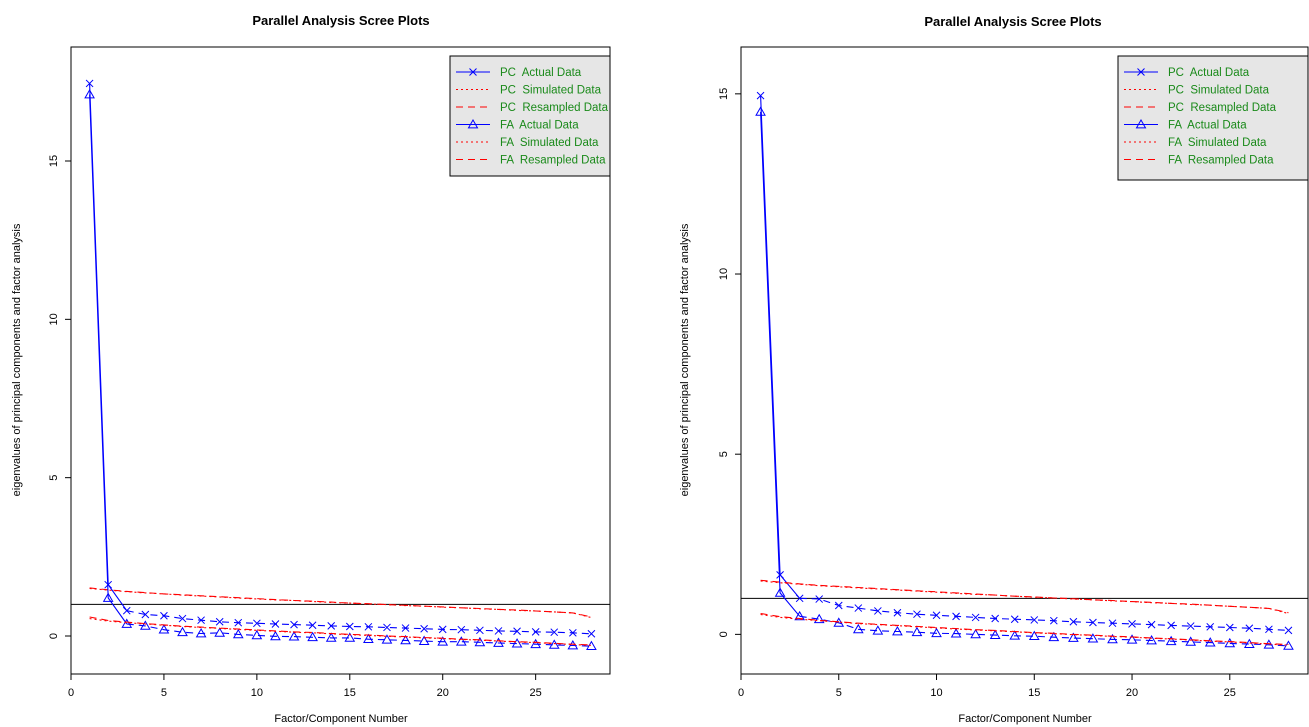 The height and width of the screenshot is (727, 1309). Describe the element at coordinates (936, 693) in the screenshot. I see `x-tick-label: 10` at that location.